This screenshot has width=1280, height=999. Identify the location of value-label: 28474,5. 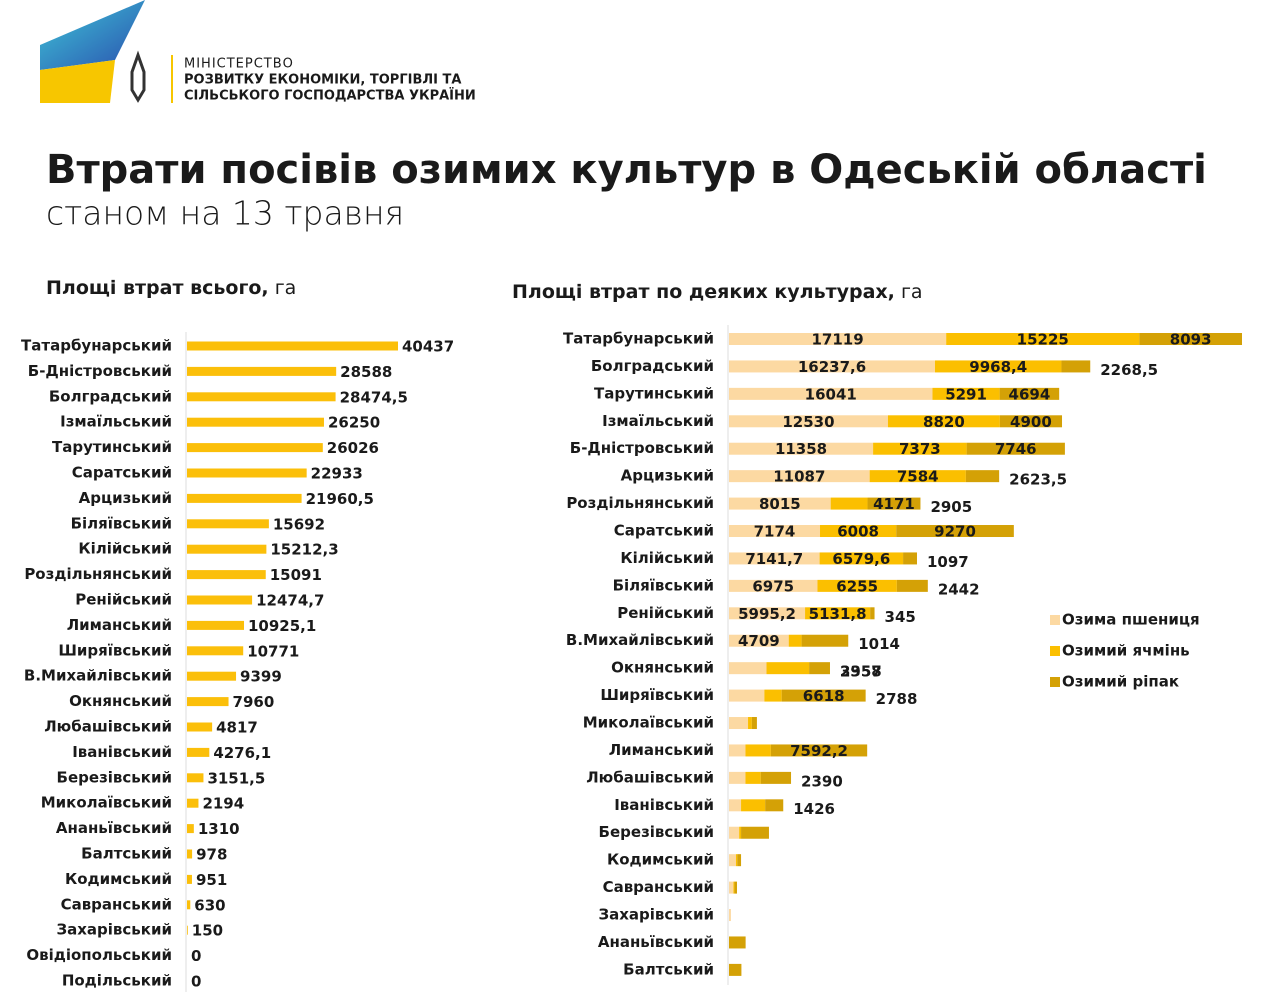
(374, 397).